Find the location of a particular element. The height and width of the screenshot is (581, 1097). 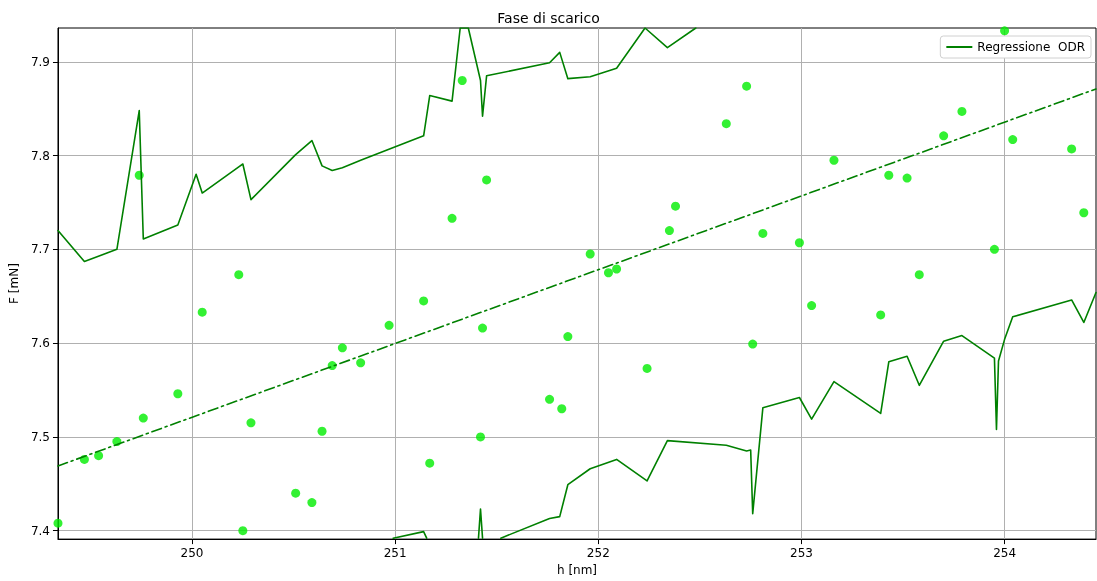

y-tick-label: 7.6 is located at coordinates (40, 343).